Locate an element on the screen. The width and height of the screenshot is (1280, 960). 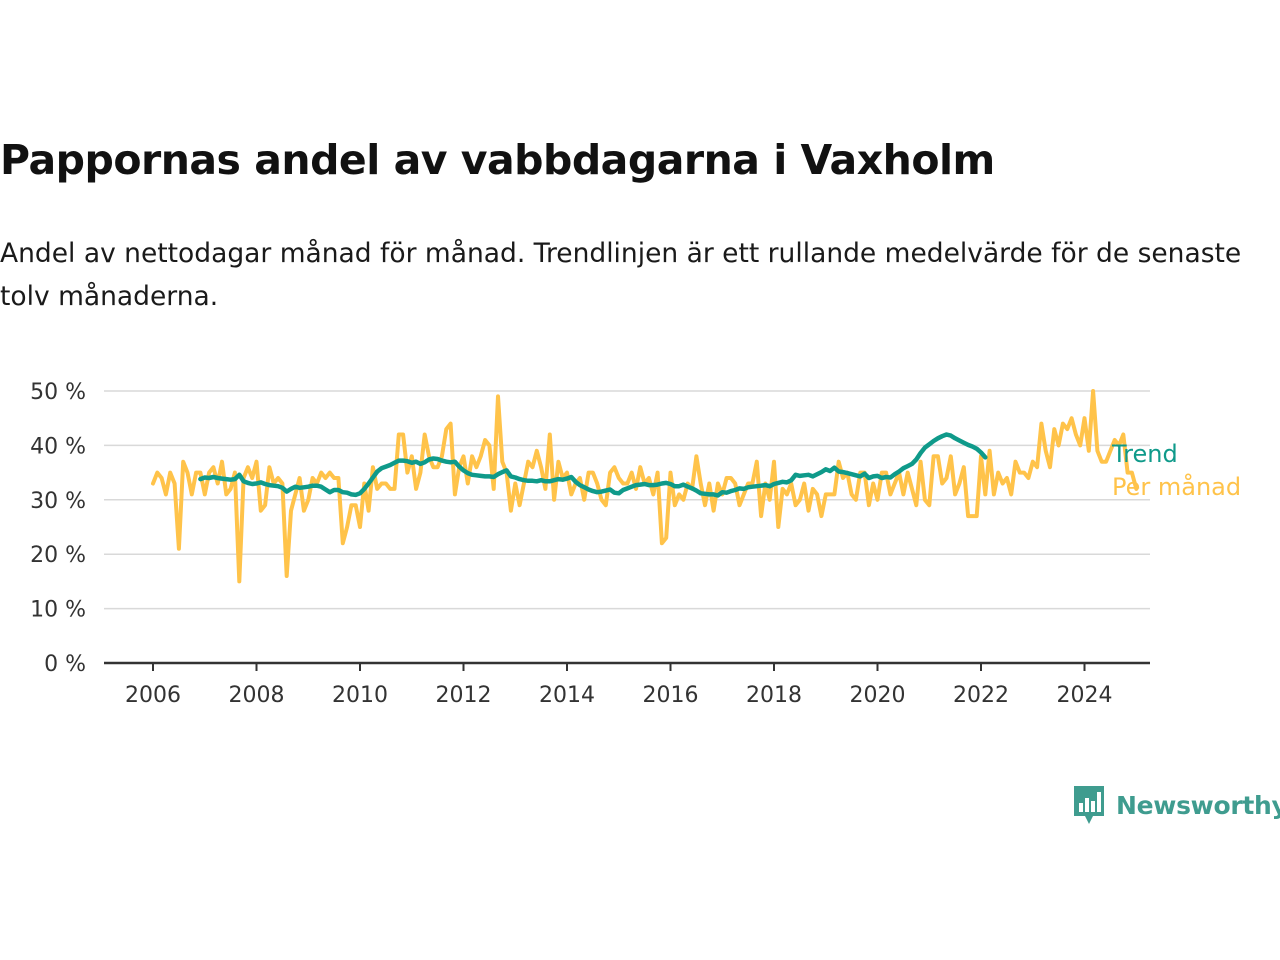
x-tick-label: 2020 is located at coordinates (878, 695).